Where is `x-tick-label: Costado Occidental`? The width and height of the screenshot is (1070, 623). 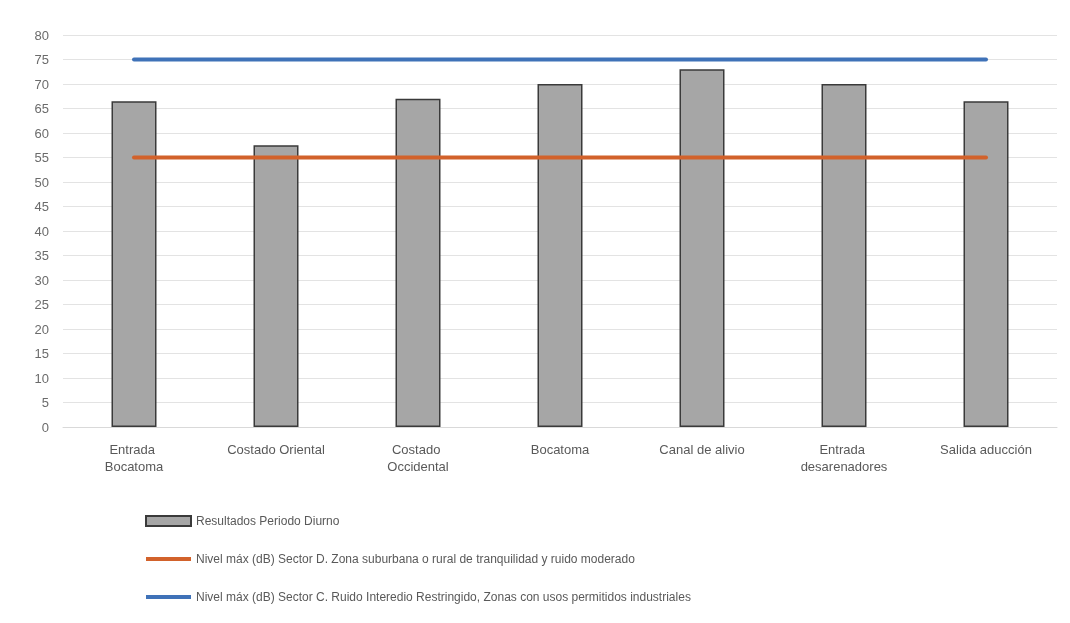 x-tick-label: Costado Occidental is located at coordinates (418, 458).